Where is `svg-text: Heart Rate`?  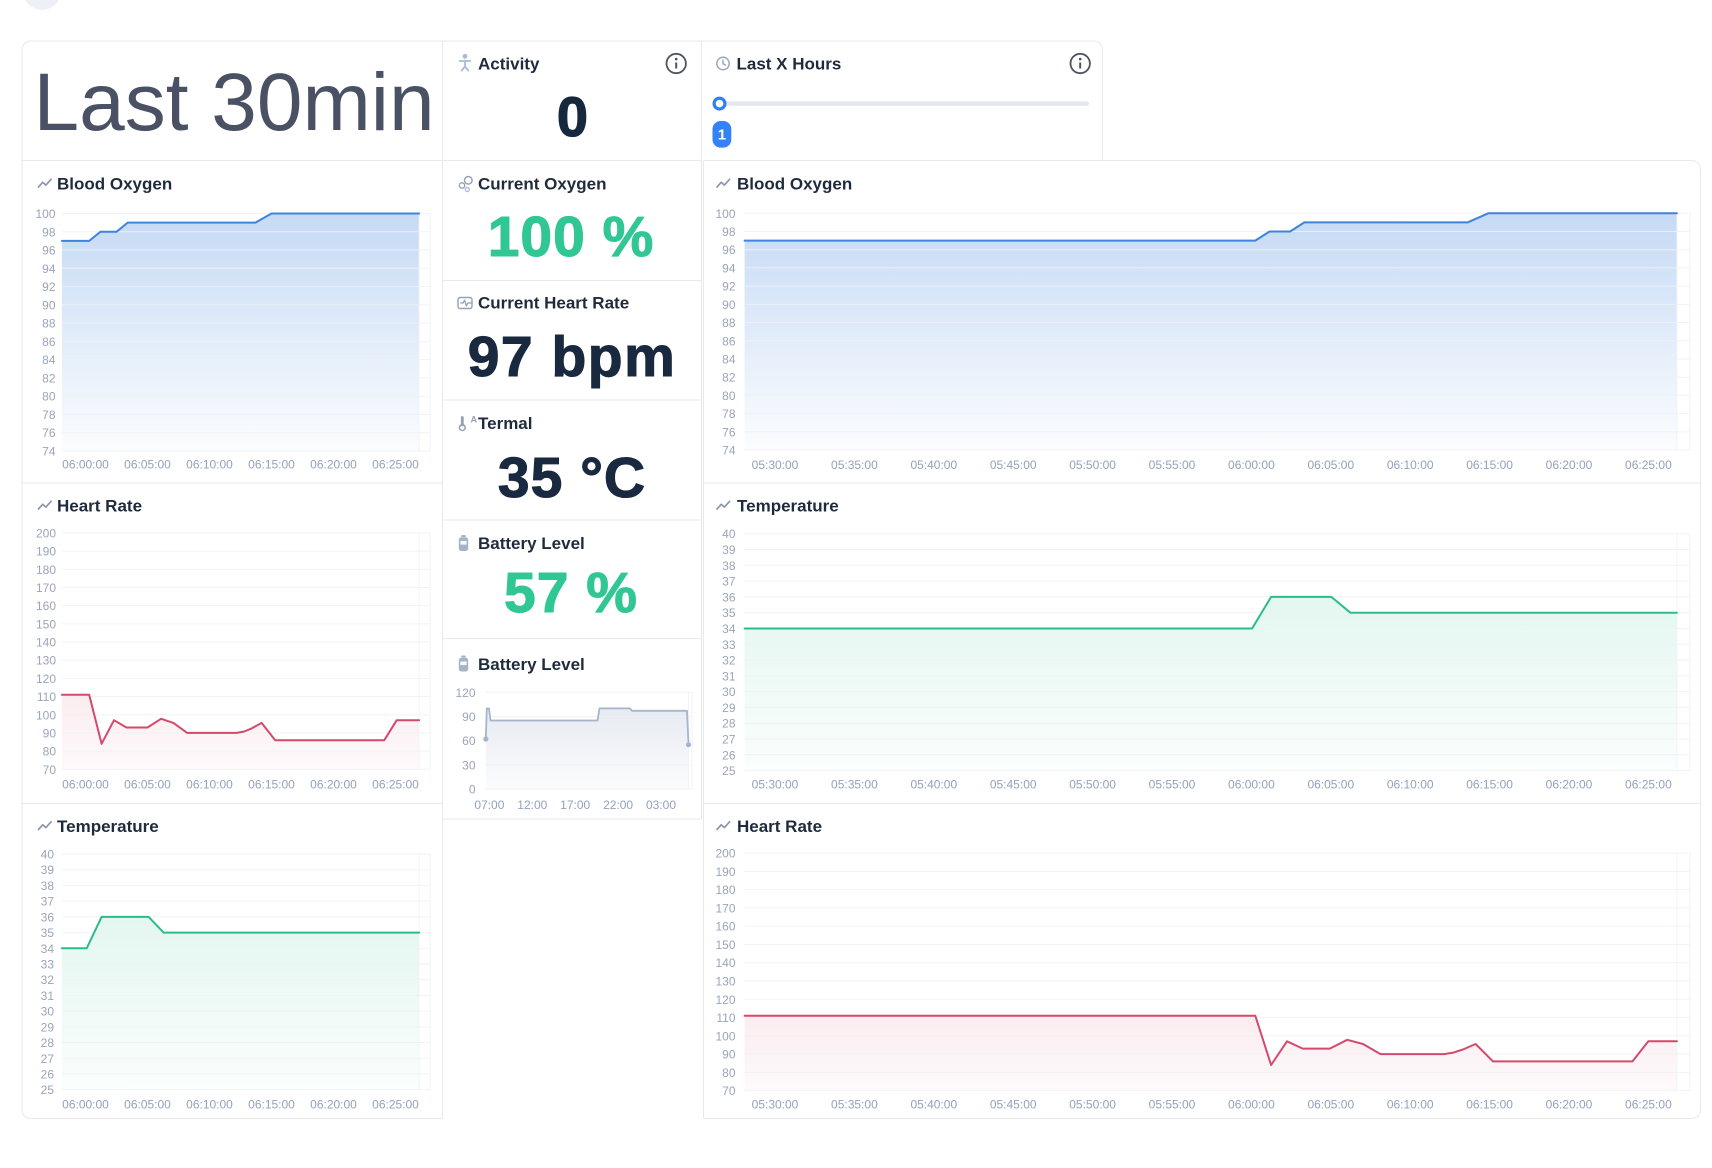 svg-text: Heart Rate is located at coordinates (99, 506).